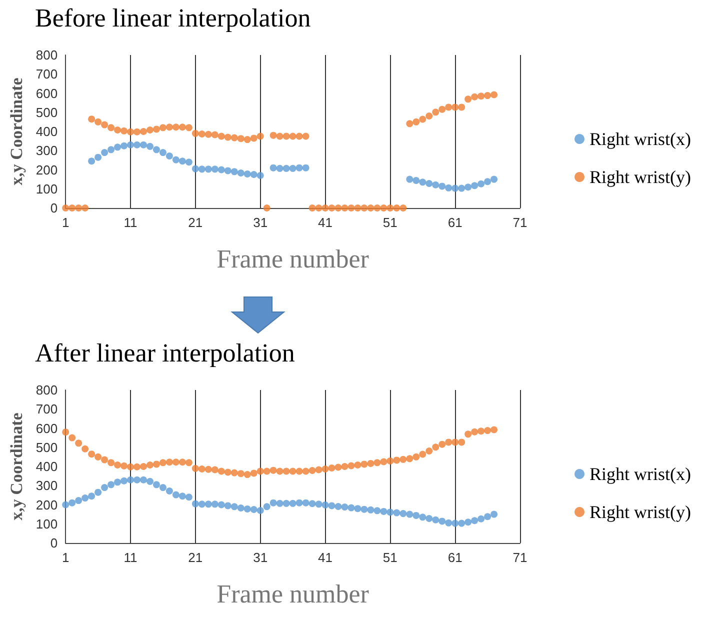 Image resolution: width=706 pixels, height=628 pixels. I want to click on chart-title: Before linear interpolation, so click(173, 18).